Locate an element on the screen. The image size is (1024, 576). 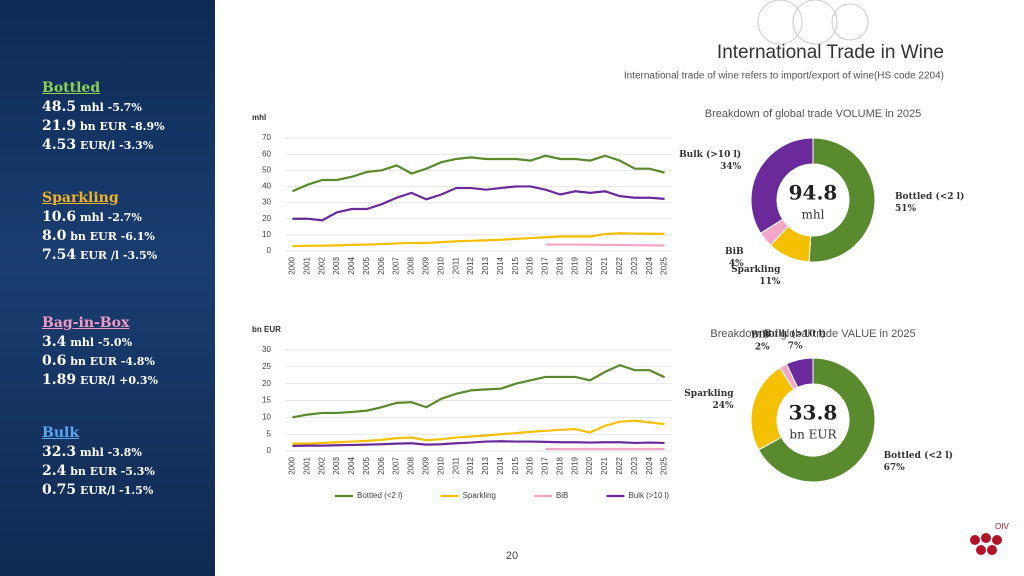
x-tick-label: 2018 is located at coordinates (559, 465).